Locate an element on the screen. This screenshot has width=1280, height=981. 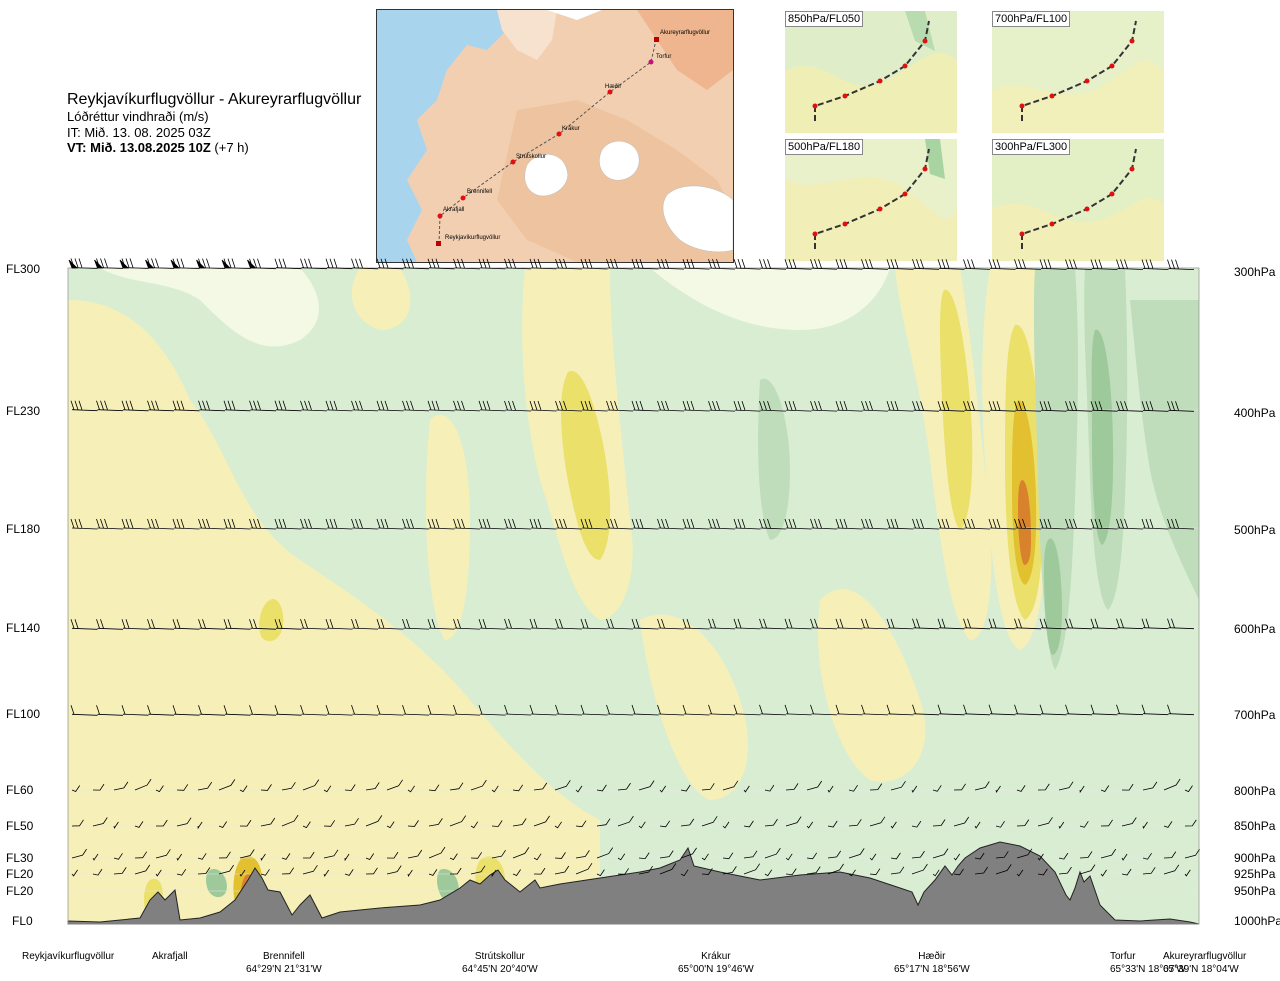
location-akureyri: Akureyrarflugvöllur 65°39'N 18°04'W is located at coordinates (1204, 963).